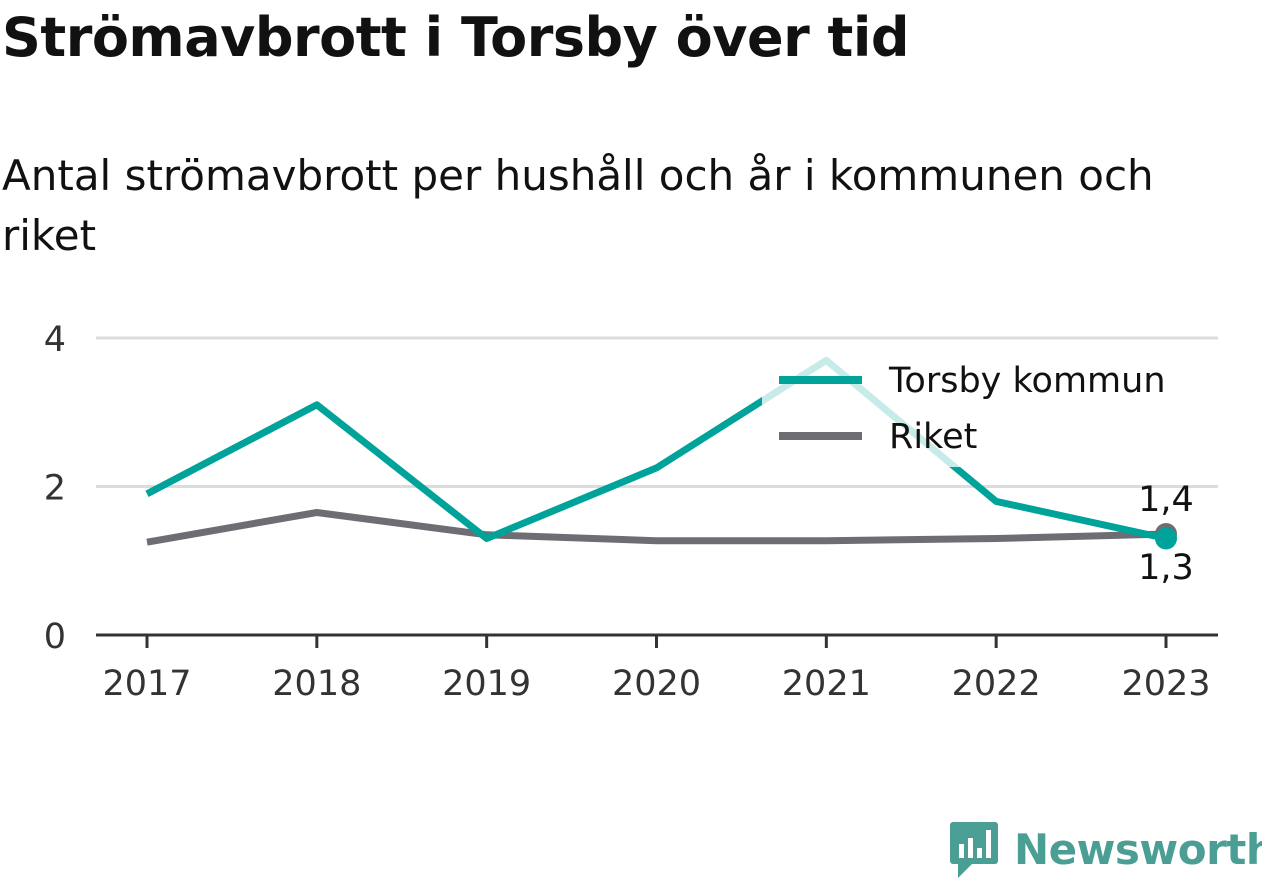 This screenshot has height=880, width=1262. I want to click on end-markers: 1,4 1,3, so click(1166, 534).